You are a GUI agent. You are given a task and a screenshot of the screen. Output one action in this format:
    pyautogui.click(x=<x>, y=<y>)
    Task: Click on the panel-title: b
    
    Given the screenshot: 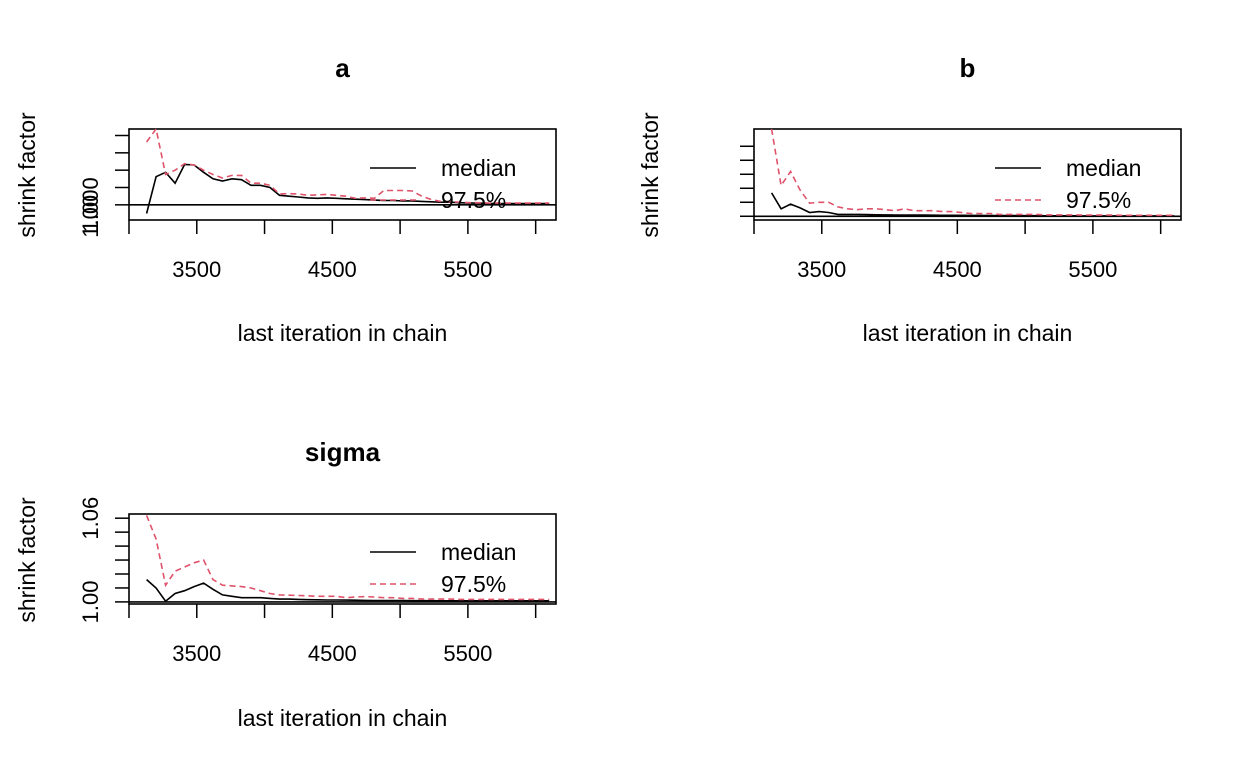 What is the action you would take?
    pyautogui.click(x=968, y=68)
    